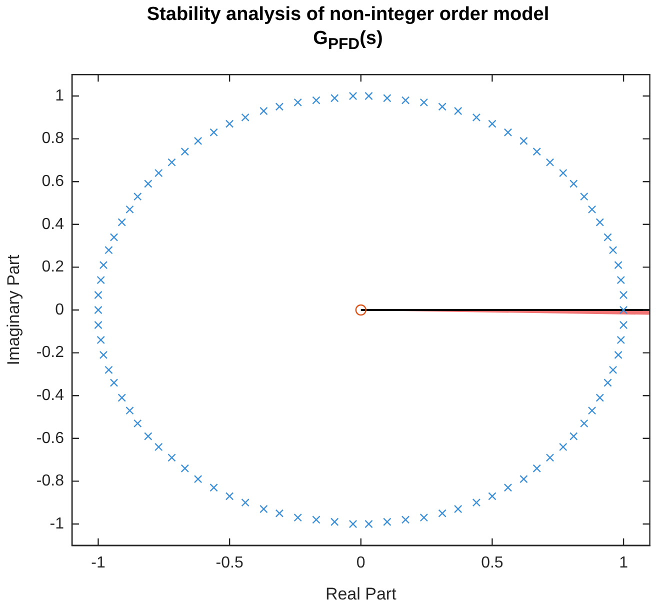 Image resolution: width=656 pixels, height=609 pixels. Describe the element at coordinates (230, 563) in the screenshot. I see `x-tick-label: -0.5` at that location.